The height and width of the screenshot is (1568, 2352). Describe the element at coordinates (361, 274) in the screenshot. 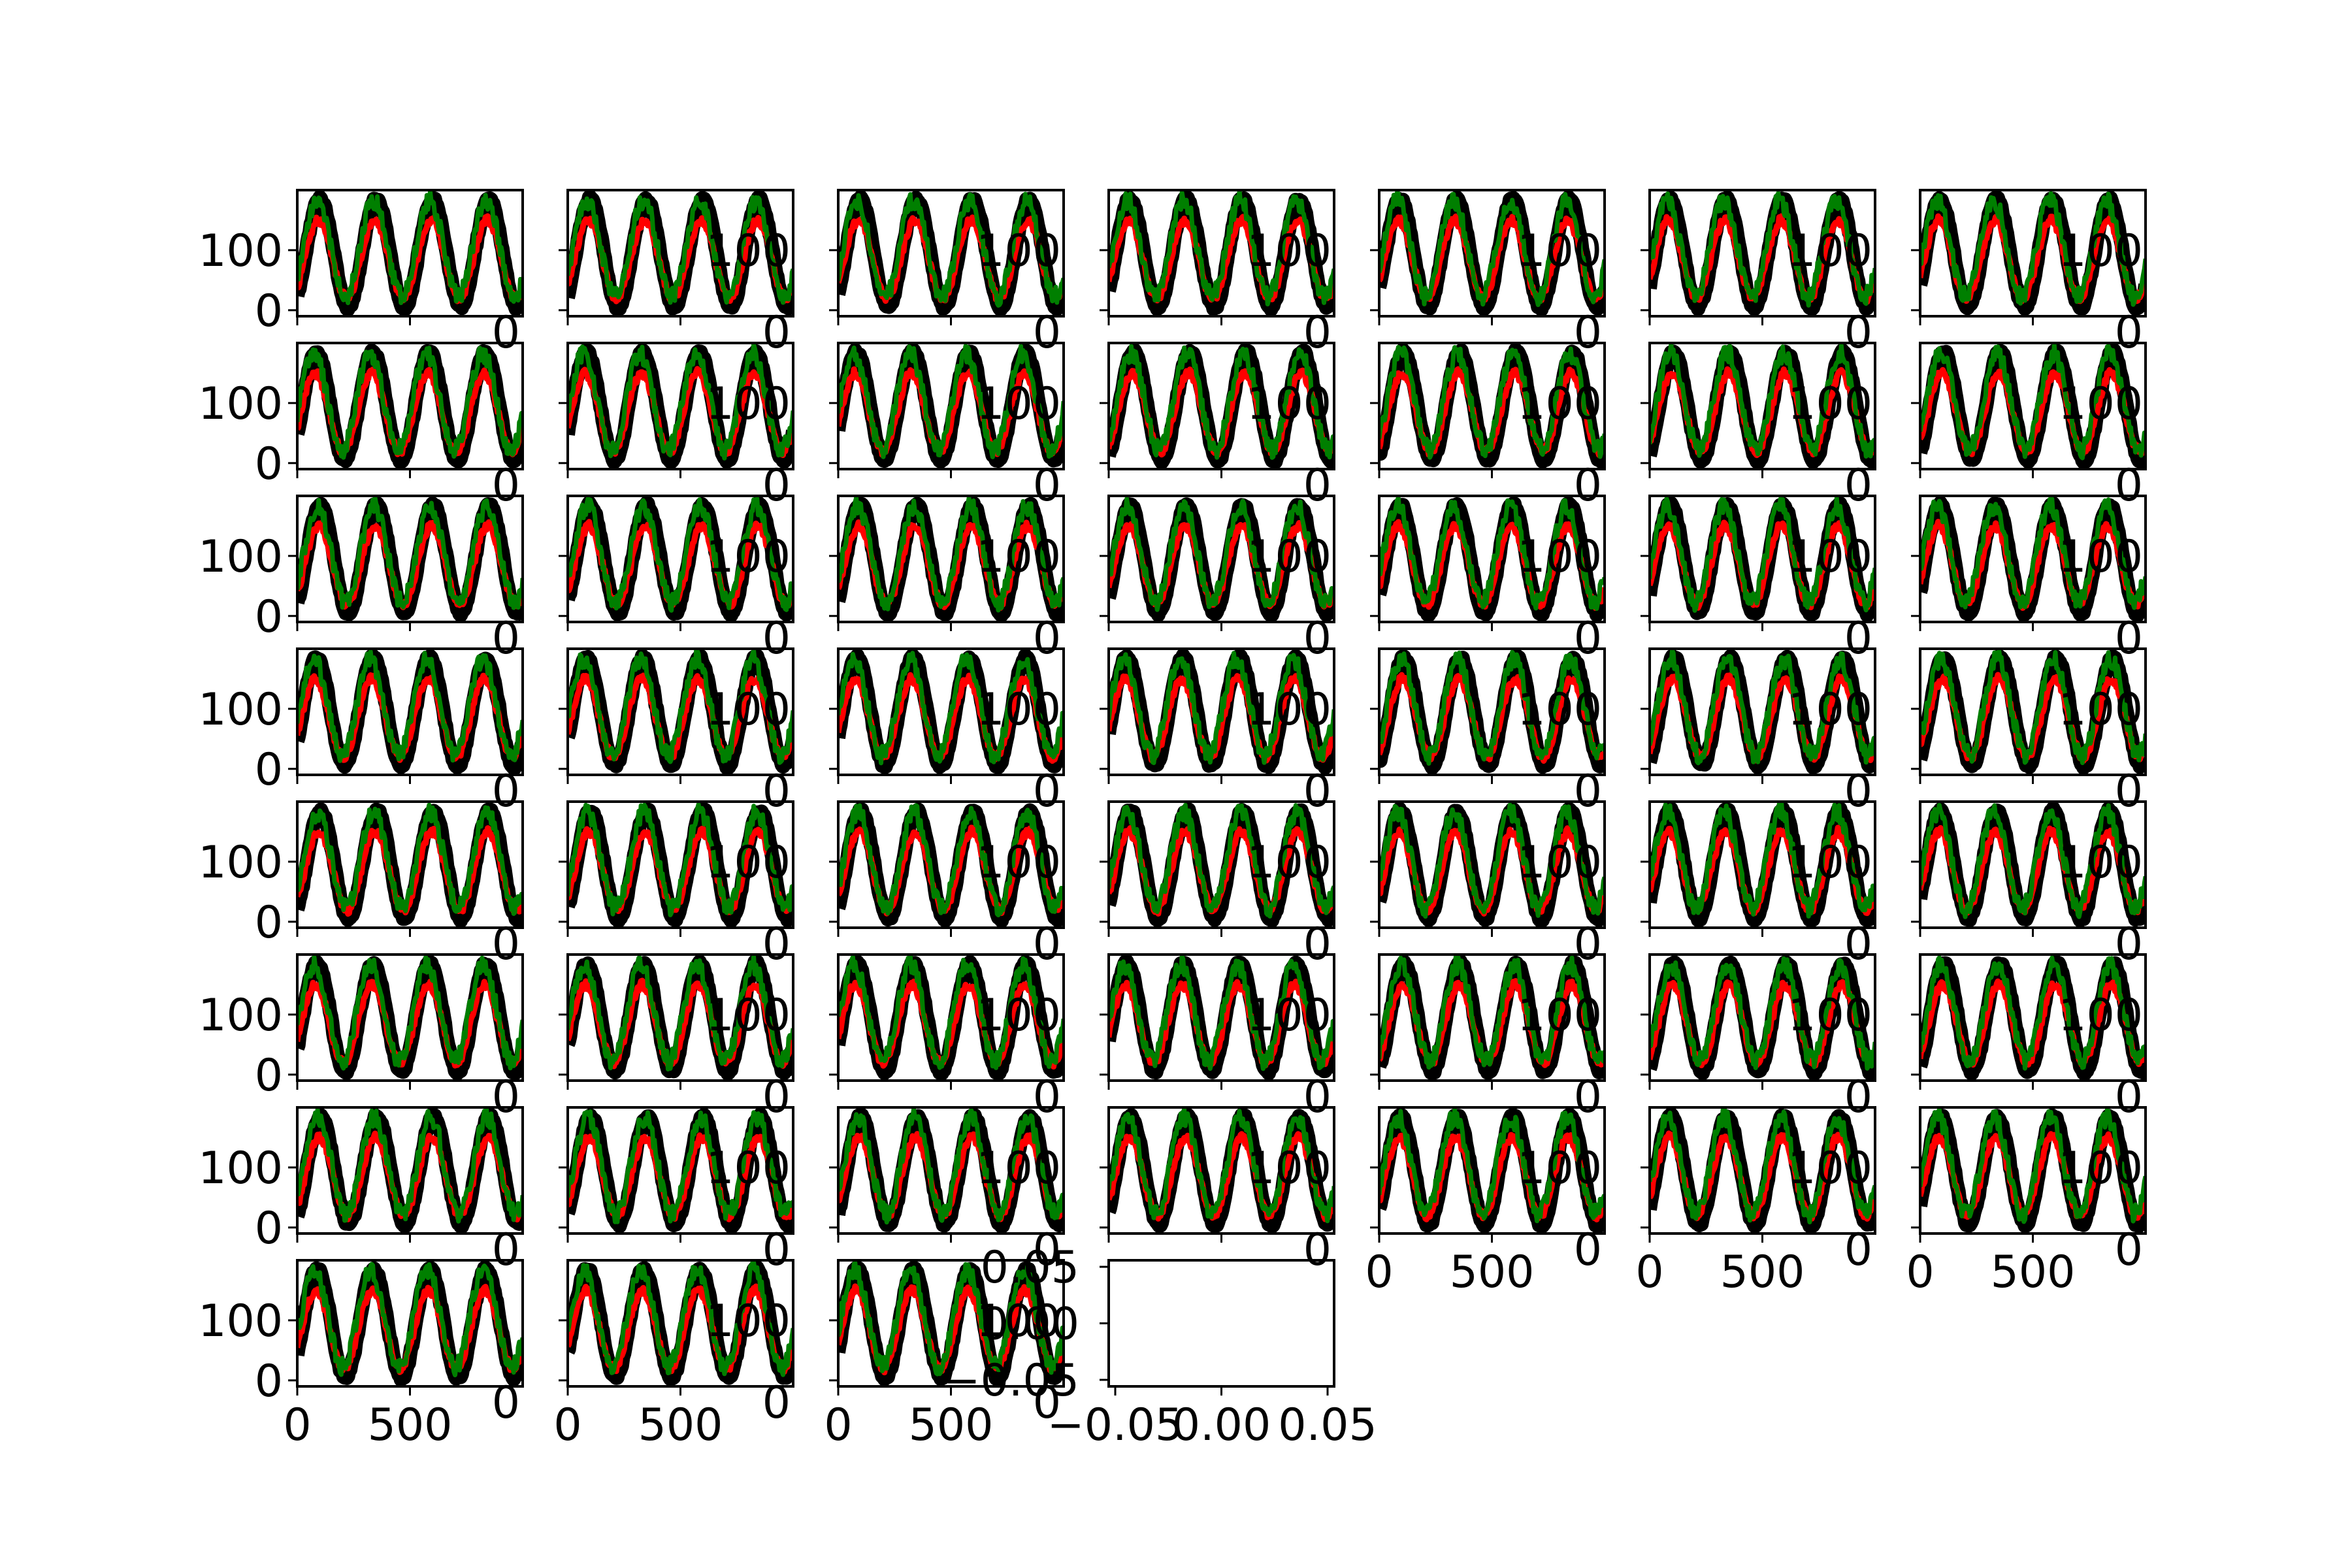

I see `subplot-1: 100 0 0` at that location.